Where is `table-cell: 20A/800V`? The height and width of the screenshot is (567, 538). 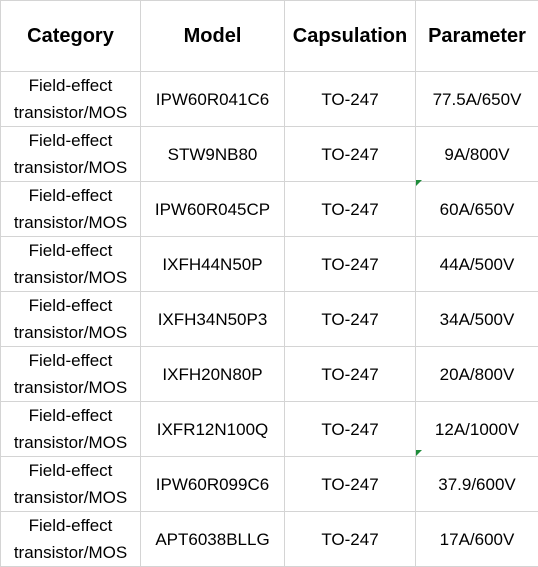 table-cell: 20A/800V is located at coordinates (477, 374).